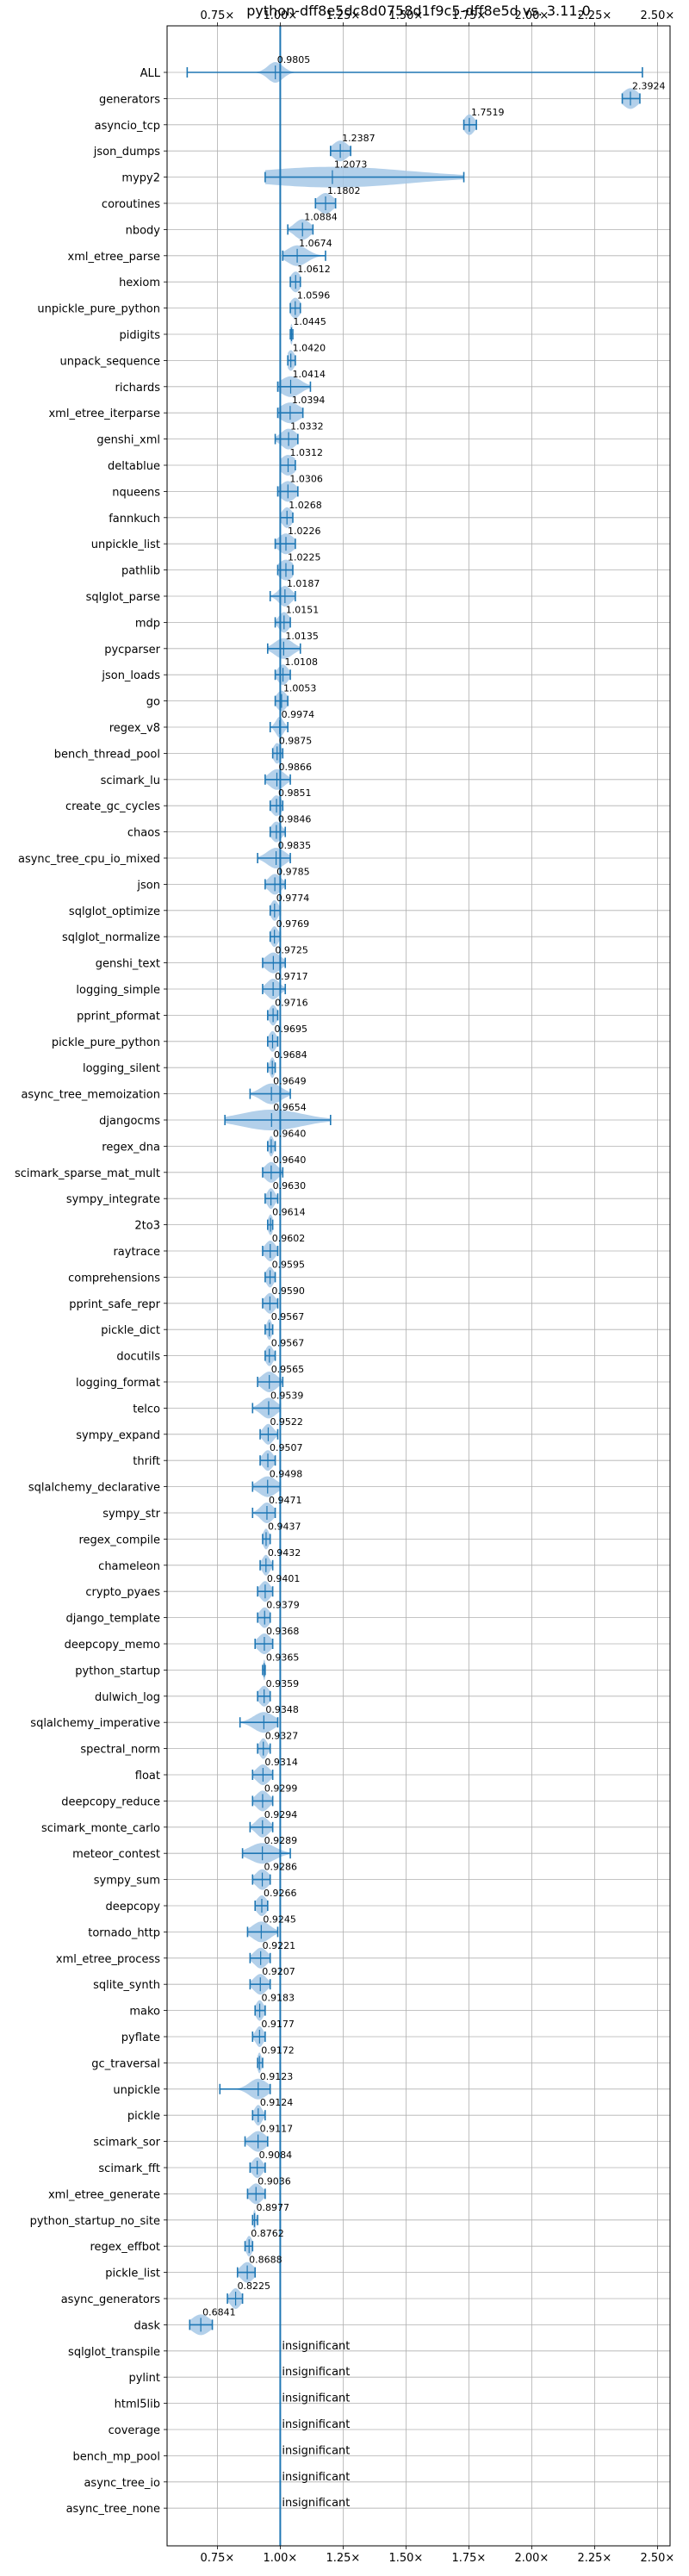 This screenshot has height=2576, width=689. Describe the element at coordinates (128, 441) in the screenshot. I see `benchmark-label-genshi-xml: genshi_xml` at that location.